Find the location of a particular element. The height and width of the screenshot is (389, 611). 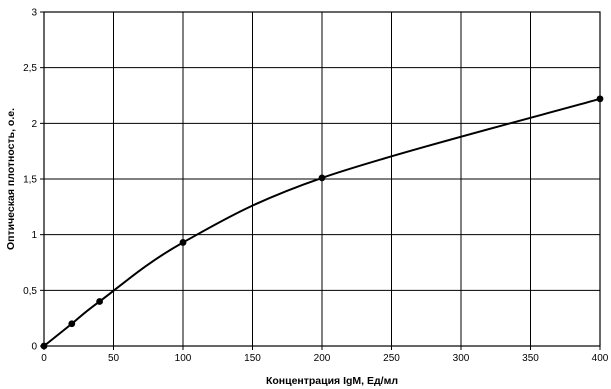

y-tick-label: 2,5 is located at coordinates (30, 68).